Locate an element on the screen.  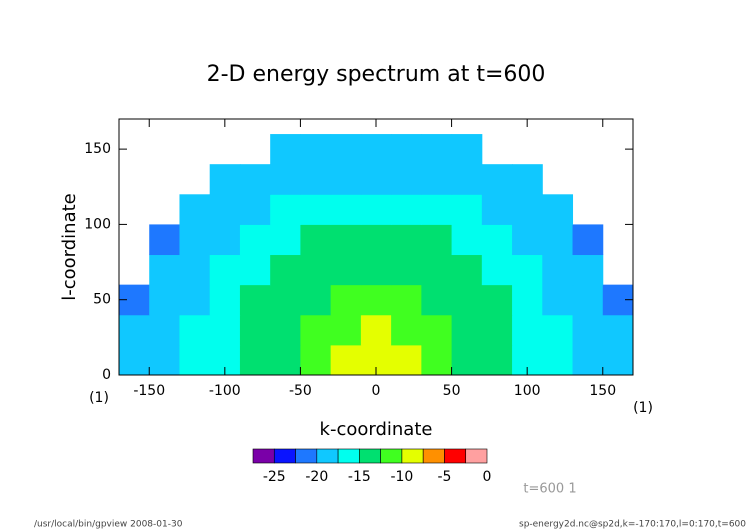
y-tick-label: 150 is located at coordinates (97, 149).